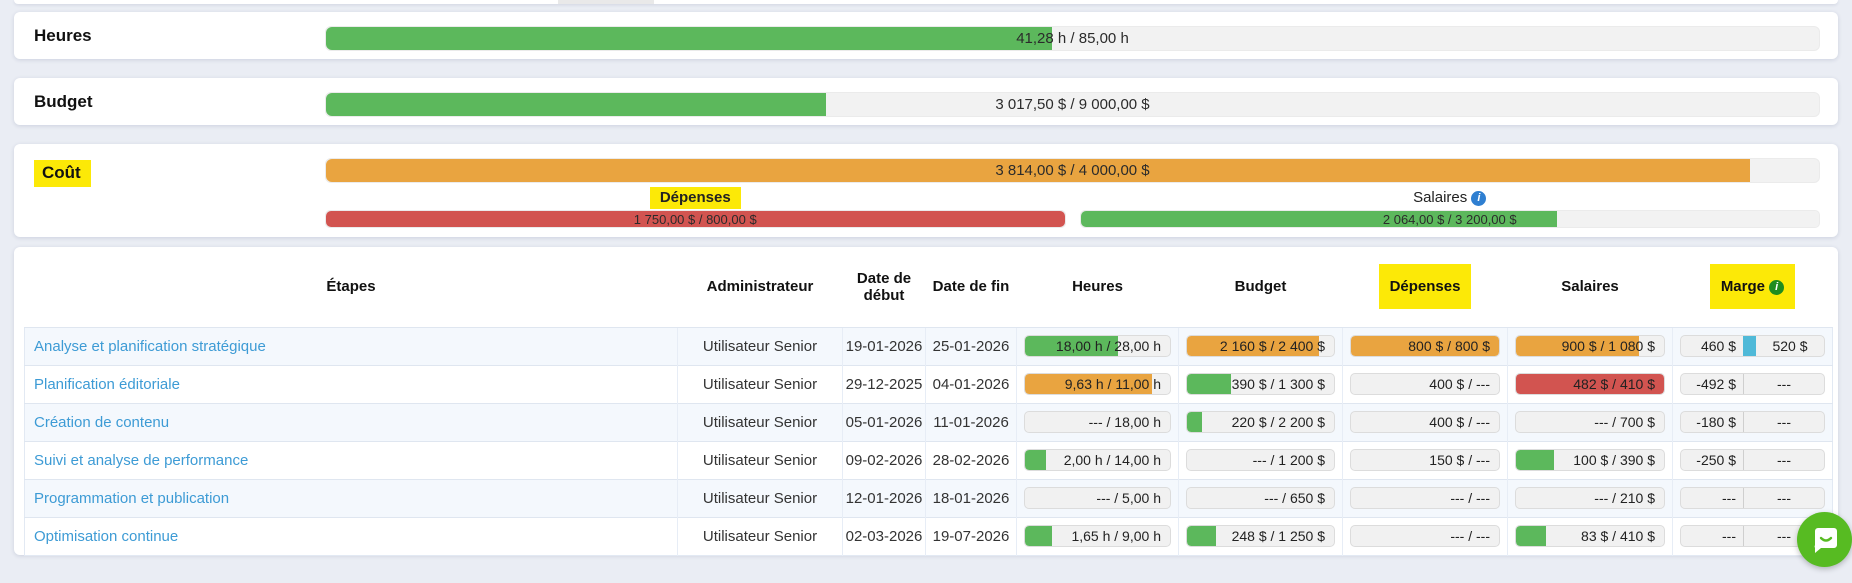 This screenshot has width=1852, height=583. Describe the element at coordinates (1590, 383) in the screenshot. I see `salaires-cell: 482 $ / 410 $` at that location.